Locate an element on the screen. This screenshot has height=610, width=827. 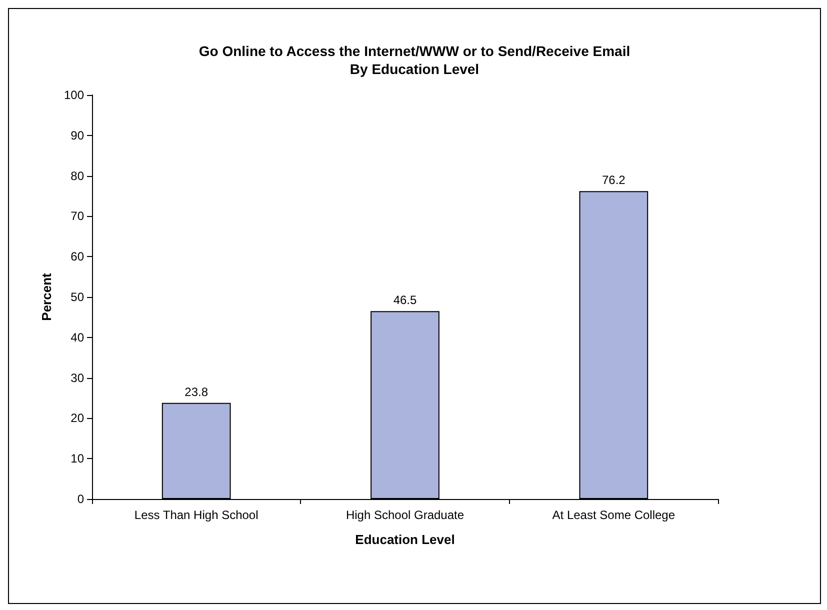
x-tick-label: High School Graduate is located at coordinates (405, 515).